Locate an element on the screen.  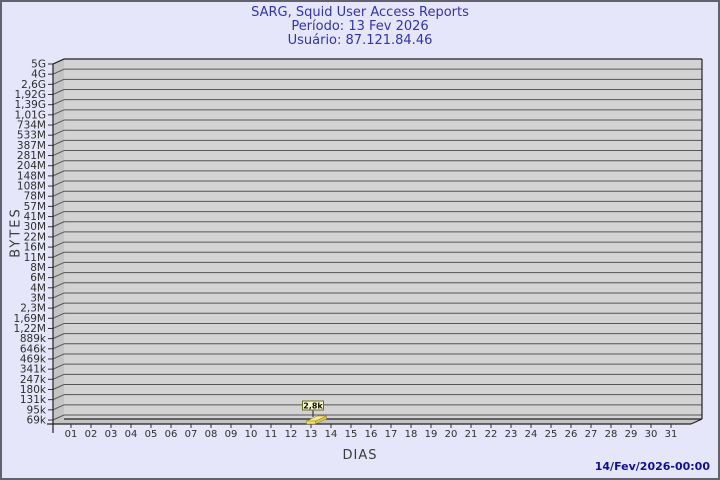
y-tick-label: 204M is located at coordinates (31, 166).